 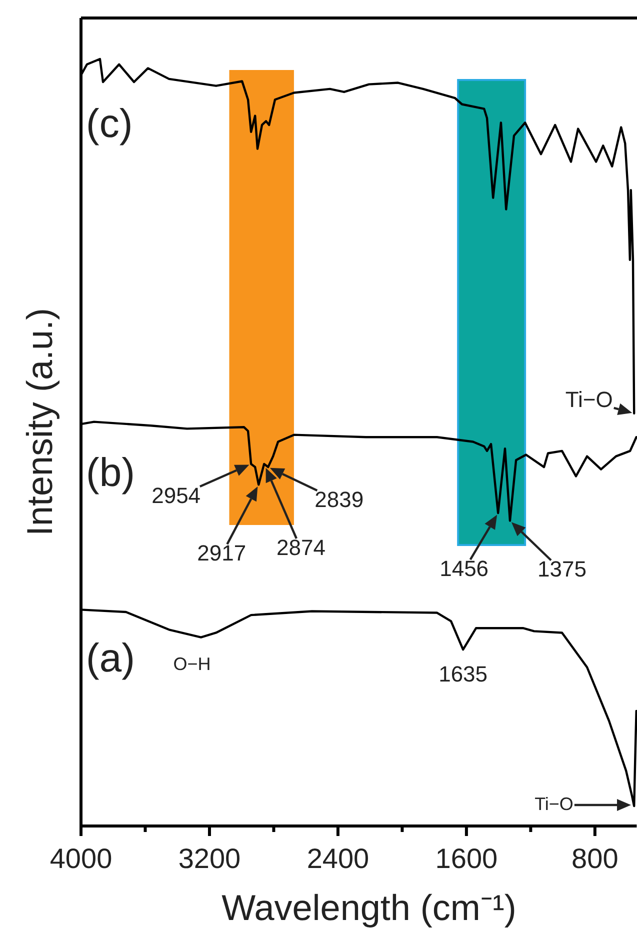 I want to click on annotation: 2874, so click(x=301, y=547).